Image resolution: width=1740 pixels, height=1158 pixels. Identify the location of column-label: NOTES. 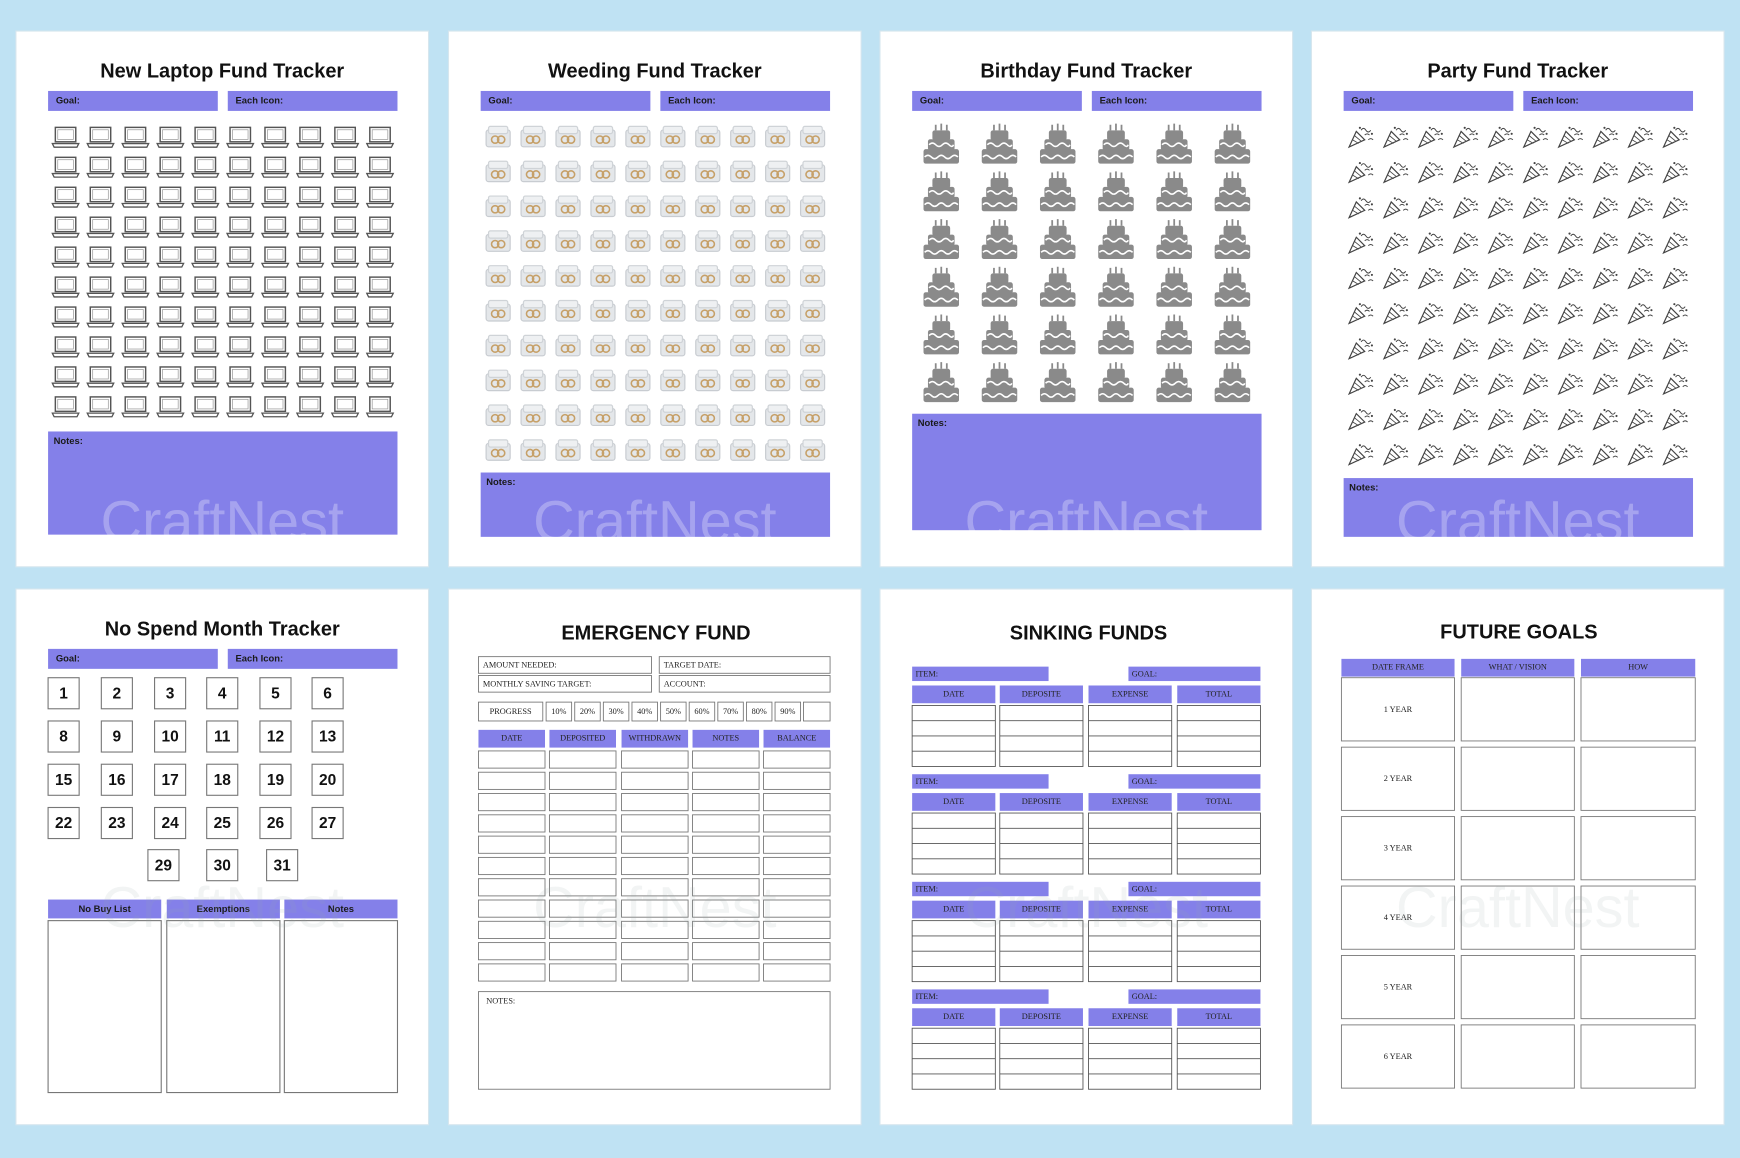
(725, 738).